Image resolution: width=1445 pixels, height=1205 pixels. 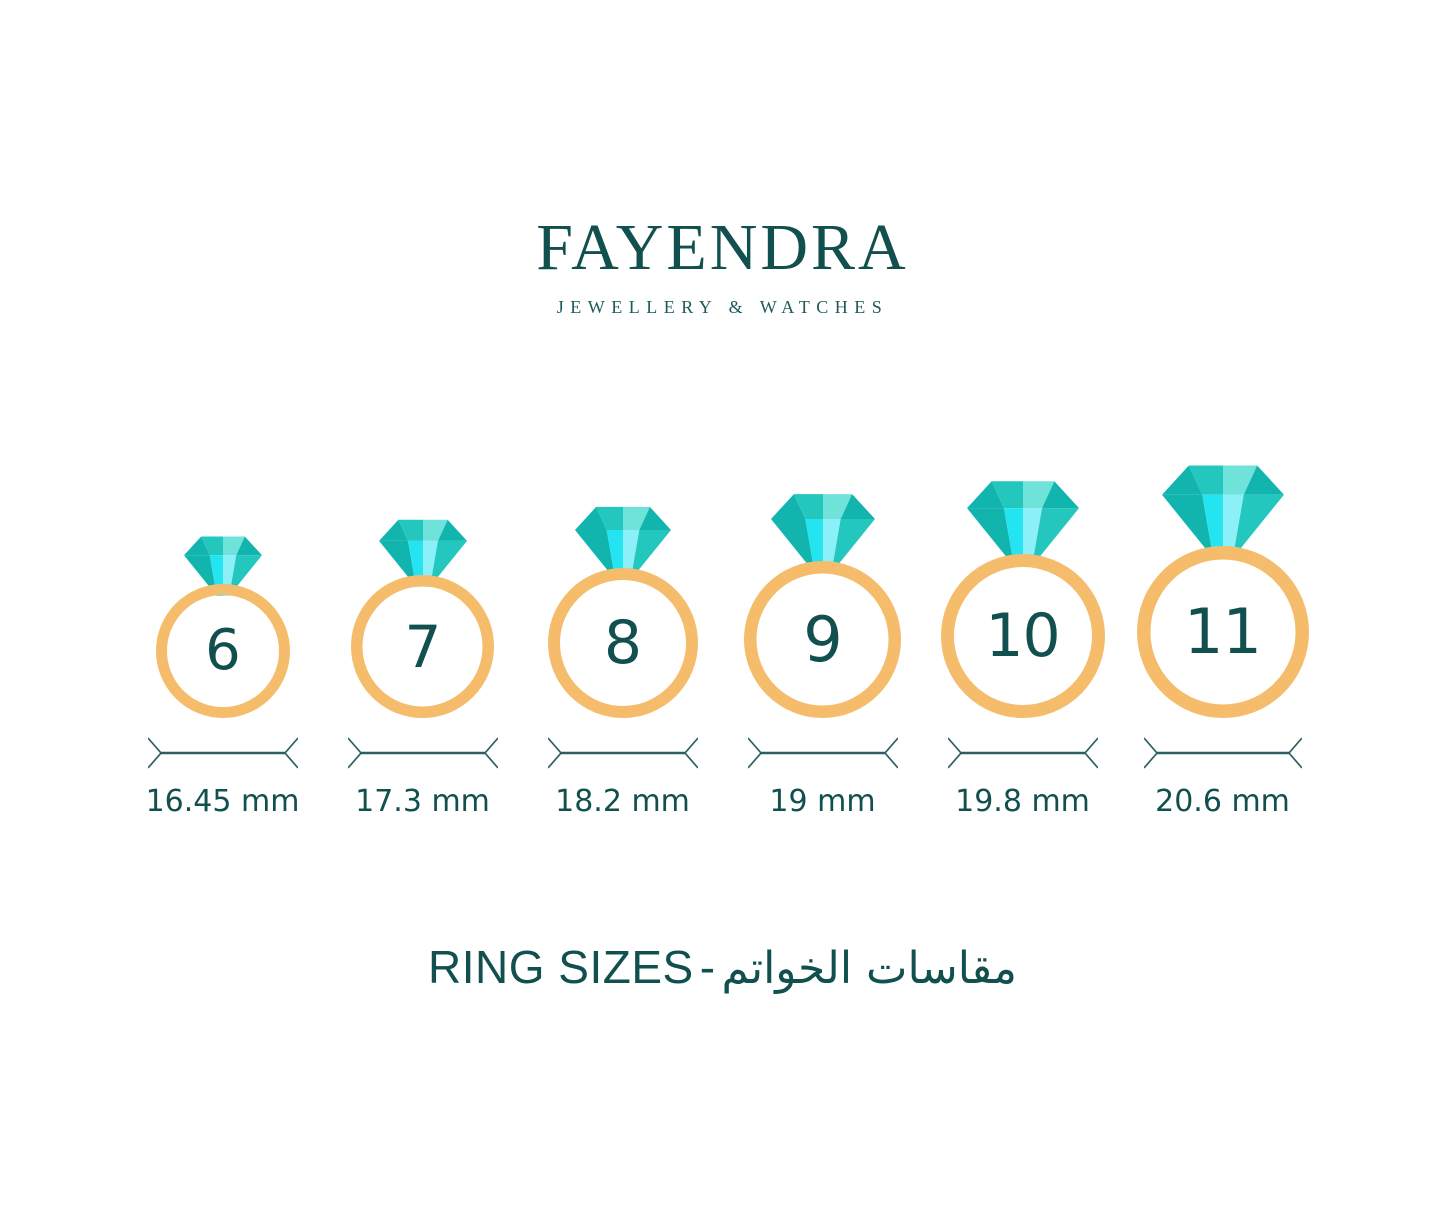 I want to click on ring-size-item: 11 20.6 mm, so click(x=1223, y=633).